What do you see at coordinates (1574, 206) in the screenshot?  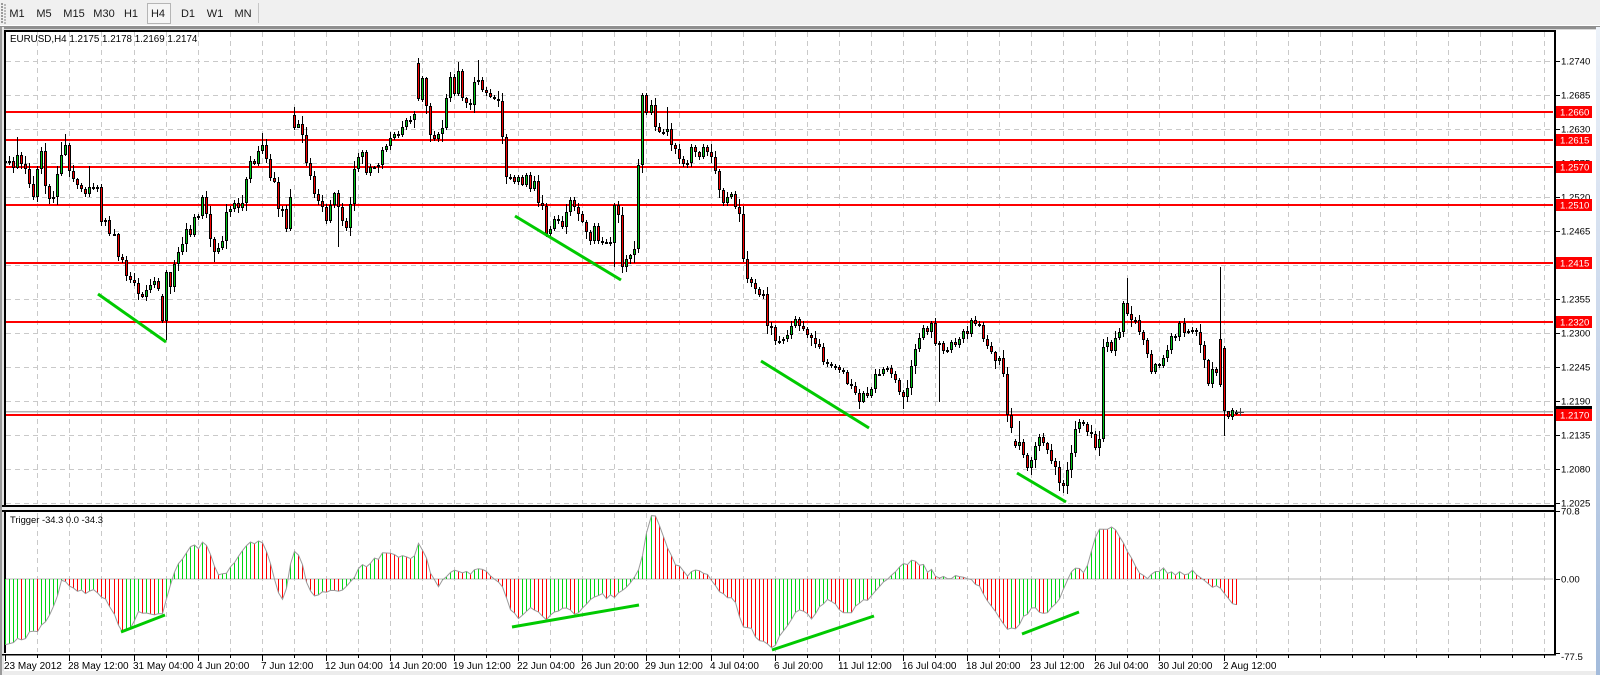 I see `svg-text: 1.2510` at bounding box center [1574, 206].